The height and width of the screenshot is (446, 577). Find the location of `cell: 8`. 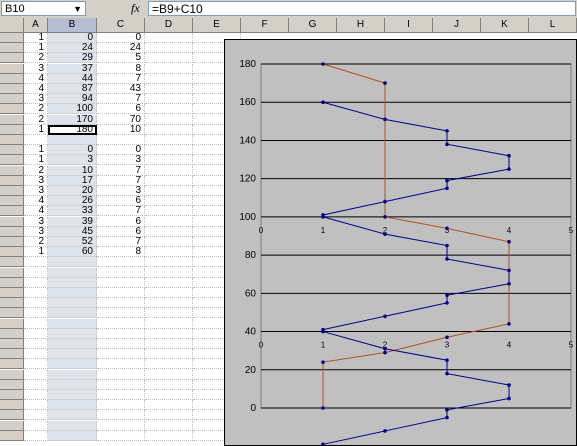

cell: 8 is located at coordinates (121, 69).